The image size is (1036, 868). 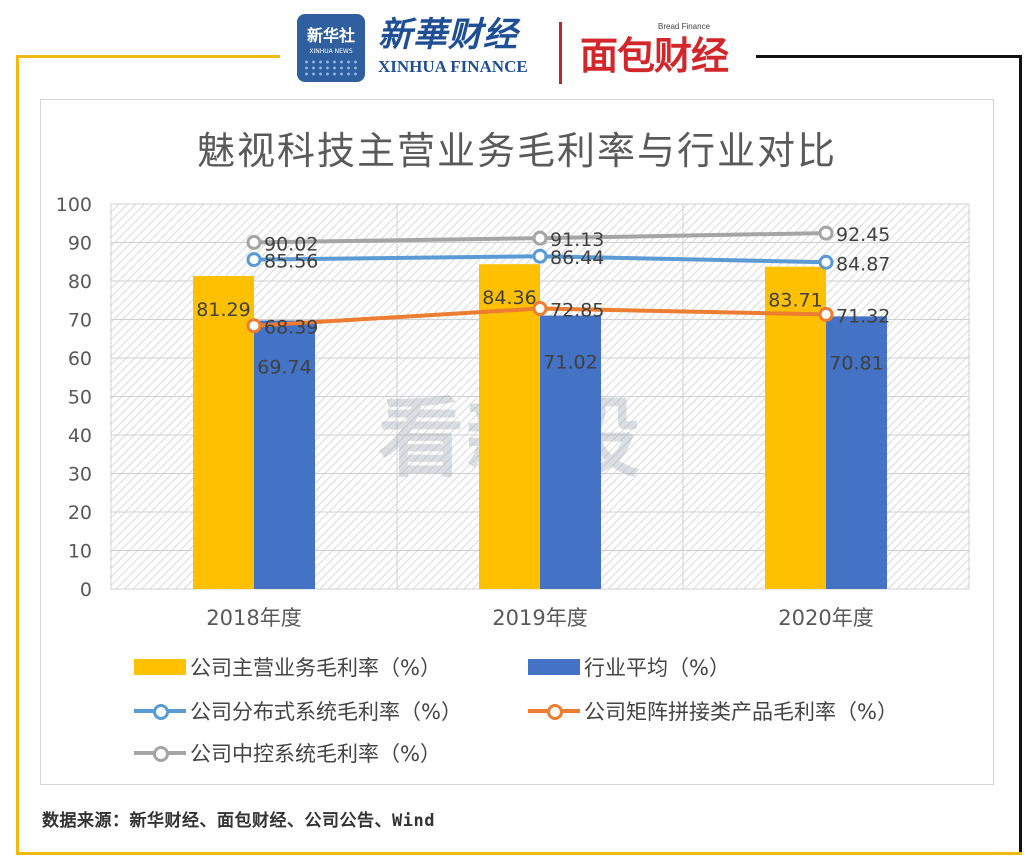 I want to click on frame-top-left-line, so click(x=148, y=56).